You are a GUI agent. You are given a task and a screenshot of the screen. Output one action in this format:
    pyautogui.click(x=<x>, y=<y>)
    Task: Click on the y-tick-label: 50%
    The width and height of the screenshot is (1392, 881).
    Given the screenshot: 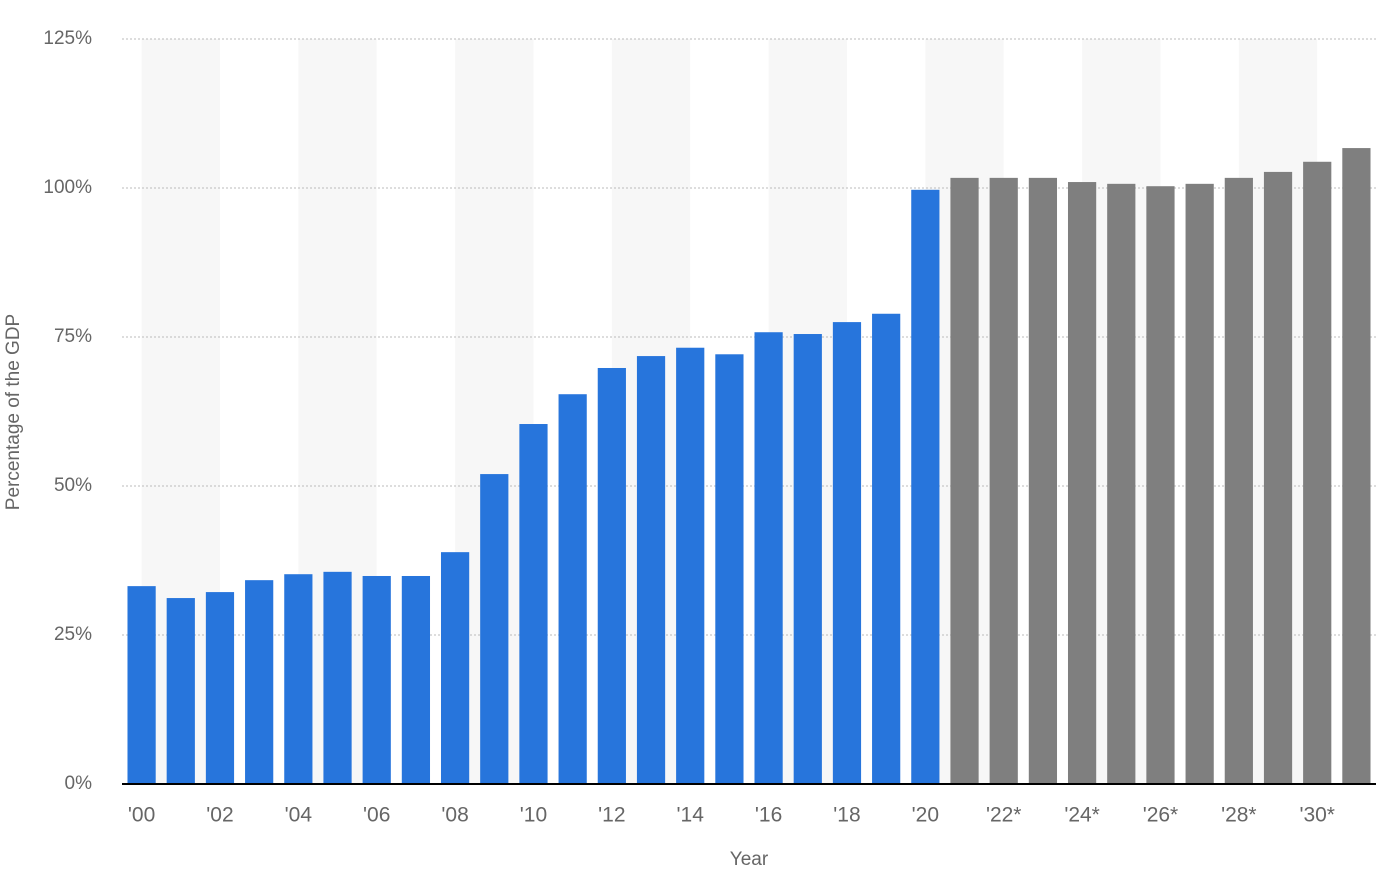 What is the action you would take?
    pyautogui.click(x=73, y=485)
    